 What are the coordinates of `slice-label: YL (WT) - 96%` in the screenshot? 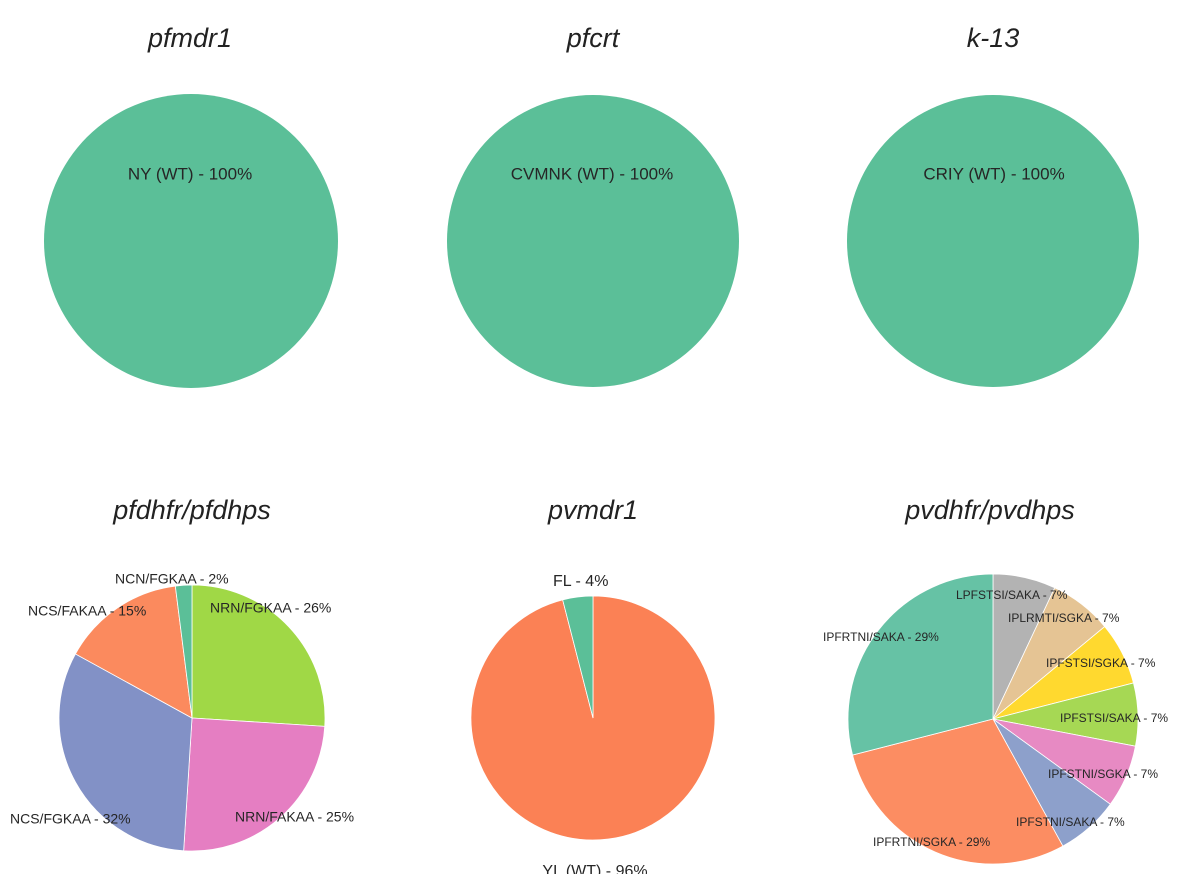 It's located at (594, 868).